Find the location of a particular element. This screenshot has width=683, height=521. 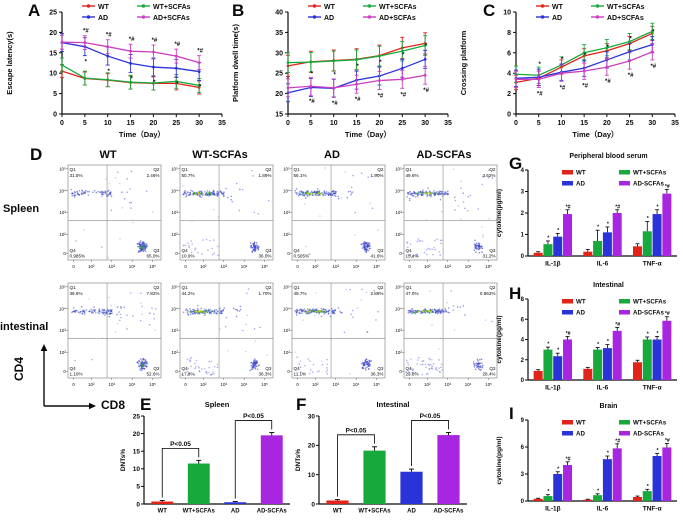

bar-IL-1β-WT is located at coordinates (538, 499).